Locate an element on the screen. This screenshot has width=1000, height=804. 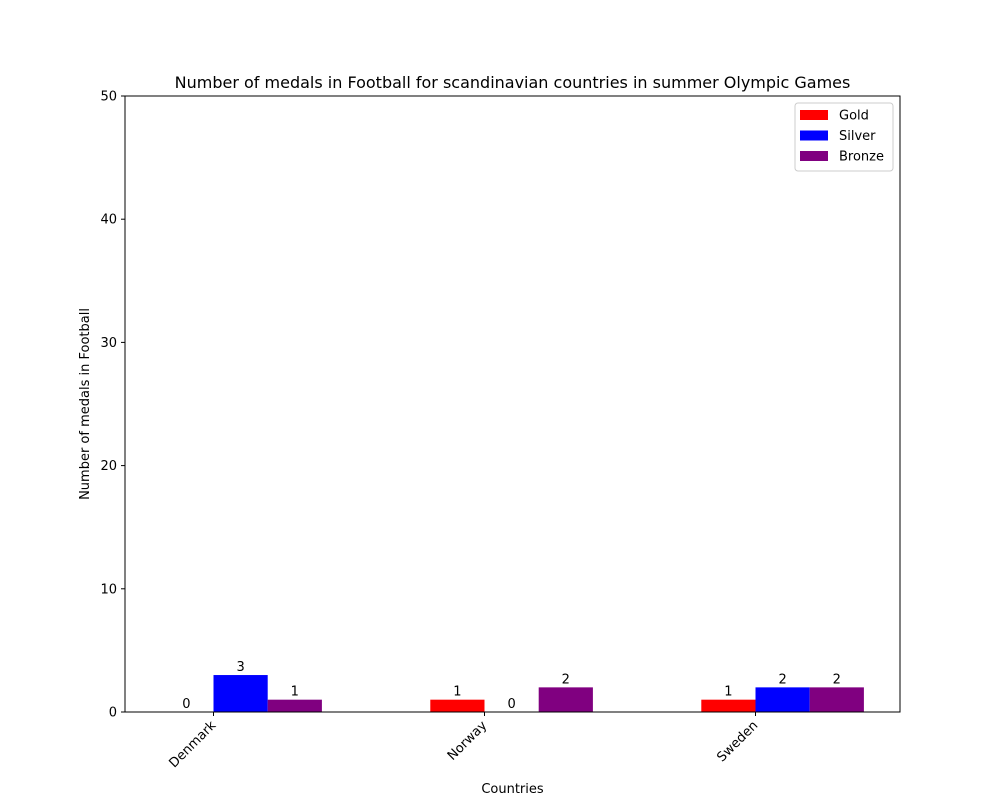
bar-gold-norway is located at coordinates (457, 705).